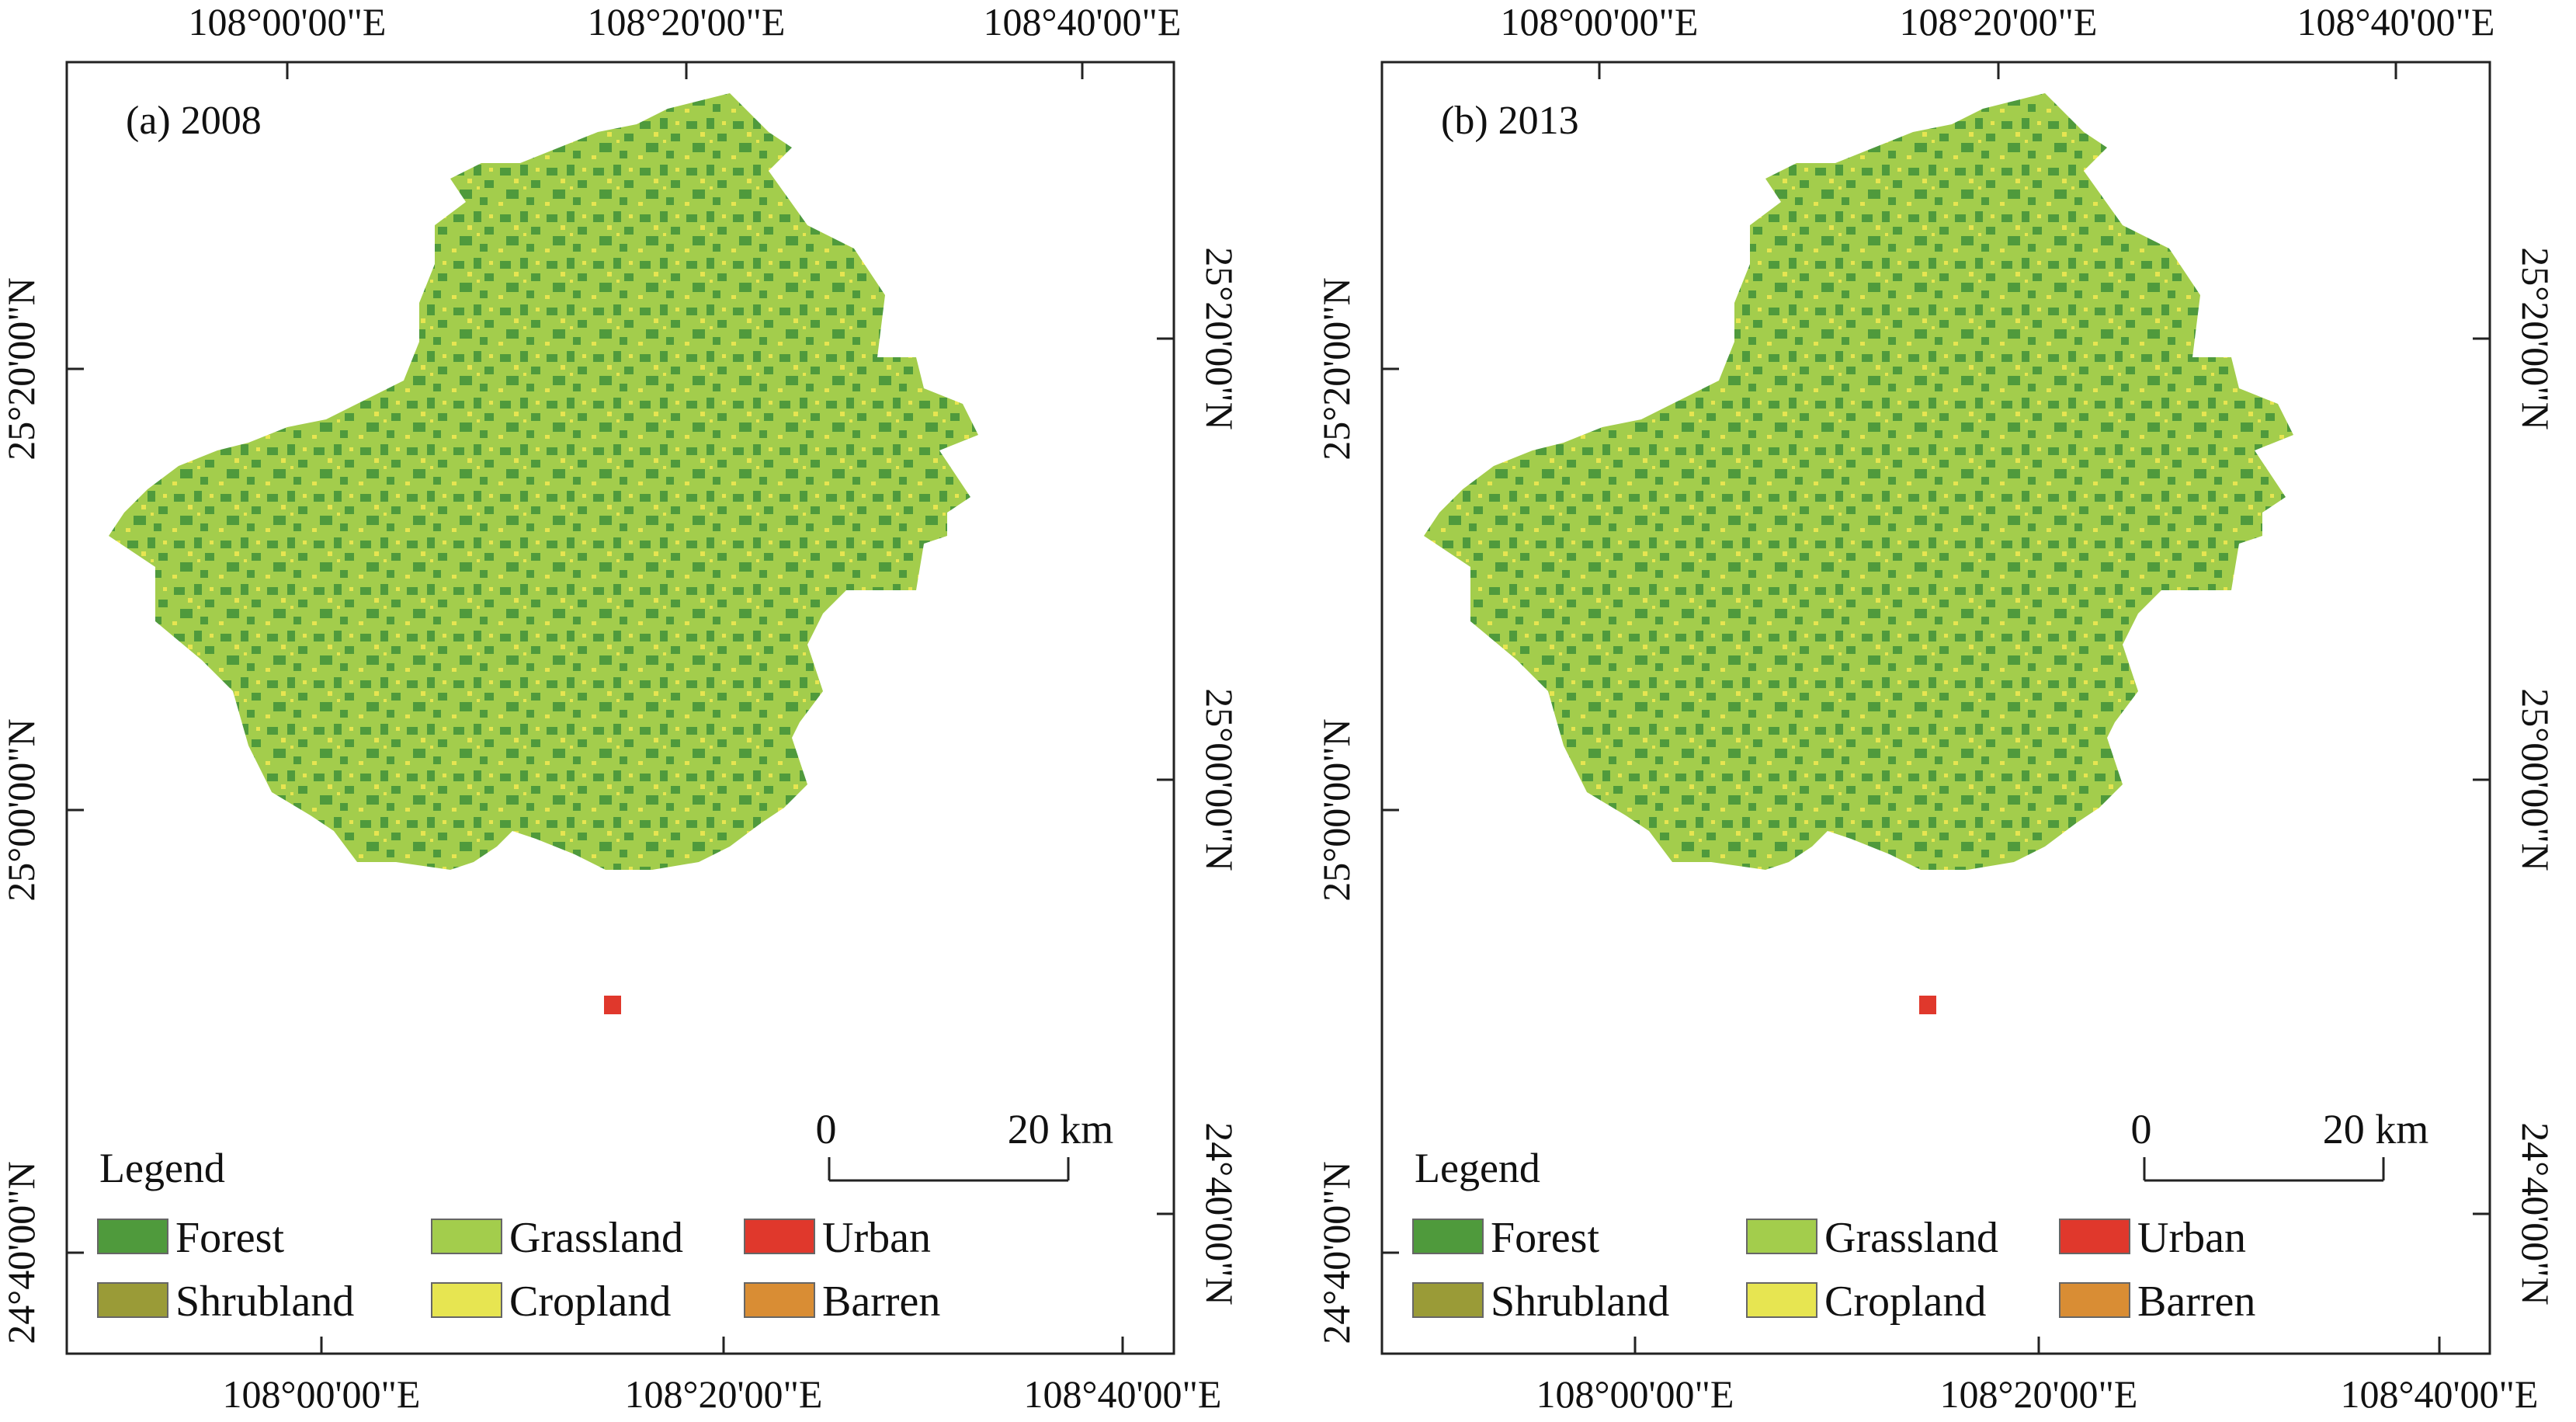 This screenshot has height=1422, width=2576. Describe the element at coordinates (1510, 121) in the screenshot. I see `panel-title: (b) 2013` at that location.